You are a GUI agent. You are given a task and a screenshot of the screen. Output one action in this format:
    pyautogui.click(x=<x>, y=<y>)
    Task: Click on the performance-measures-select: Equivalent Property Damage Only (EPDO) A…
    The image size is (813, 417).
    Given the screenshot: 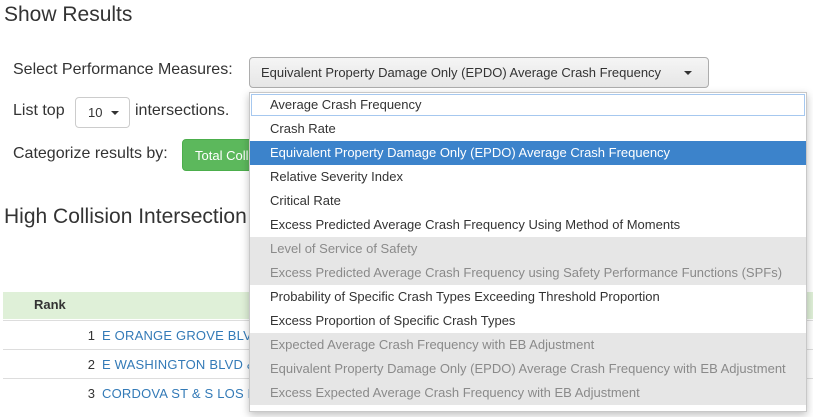 What is the action you would take?
    pyautogui.click(x=479, y=72)
    